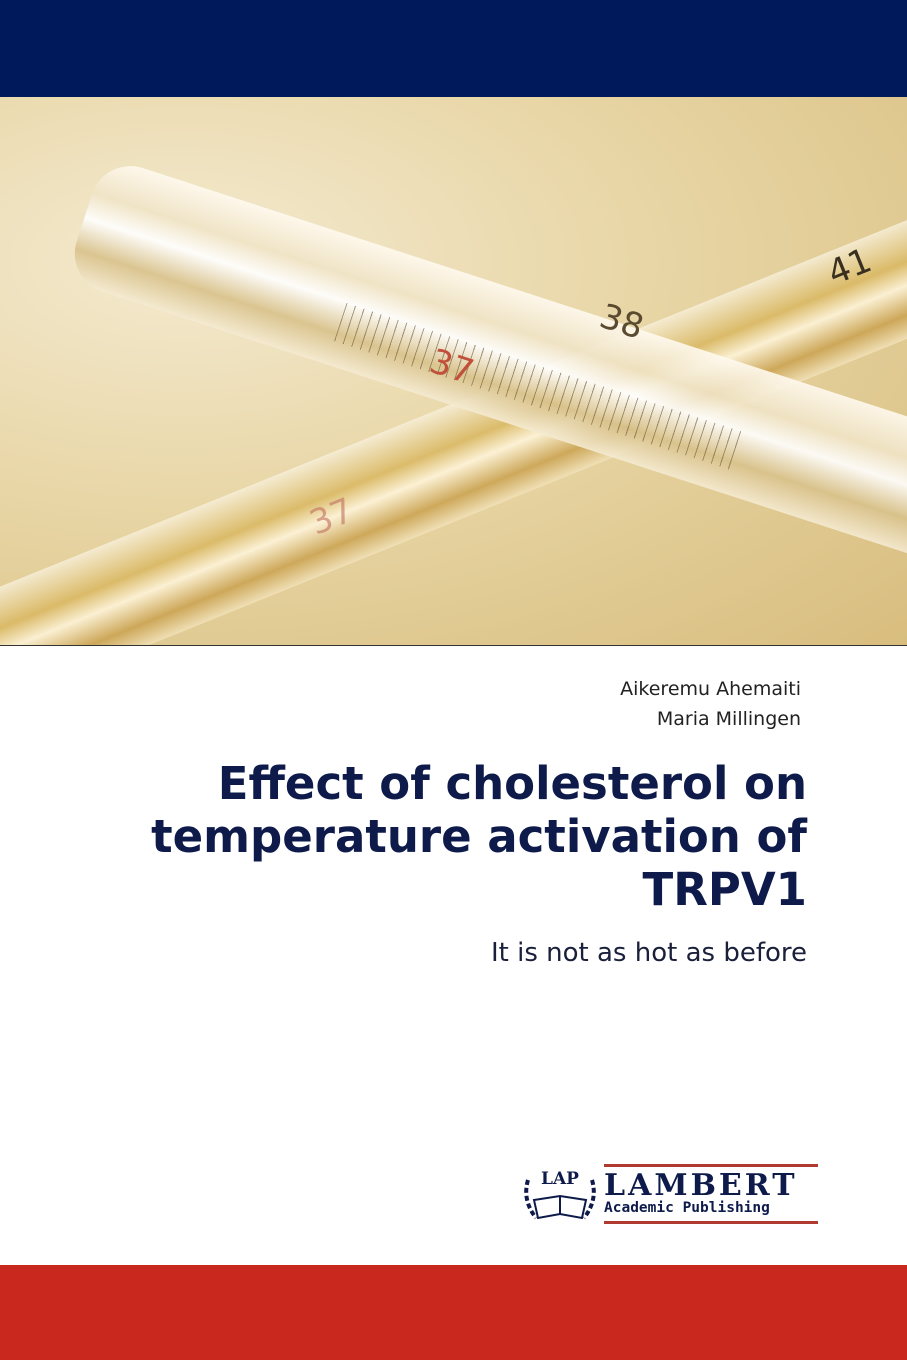 The image size is (907, 1360). What do you see at coordinates (560, 1179) in the screenshot?
I see `svg-text: LAP` at bounding box center [560, 1179].